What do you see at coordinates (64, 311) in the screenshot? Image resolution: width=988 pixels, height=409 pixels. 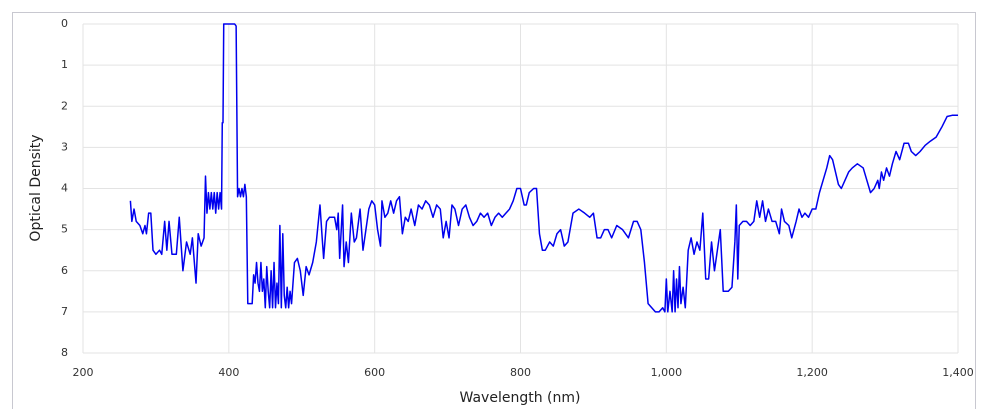 I see `y-tick-label: 7` at bounding box center [64, 311].